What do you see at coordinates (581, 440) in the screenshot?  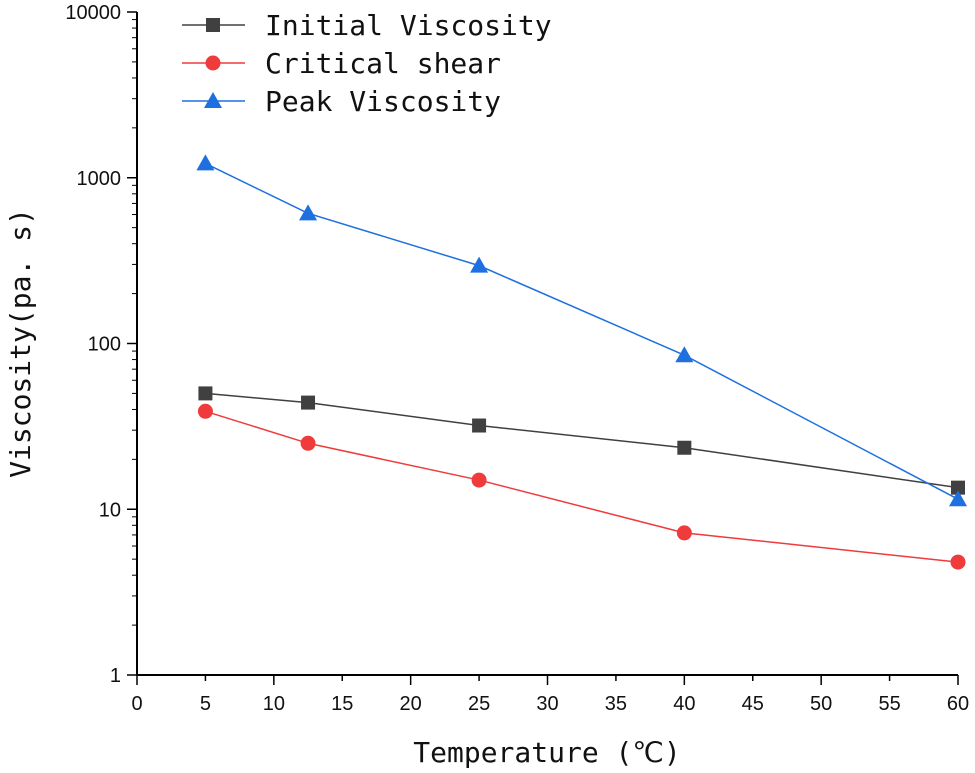 I see `series-initial-viscosity` at bounding box center [581, 440].